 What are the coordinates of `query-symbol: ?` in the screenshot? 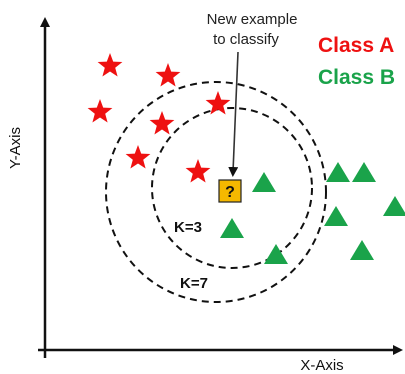 It's located at (230, 192).